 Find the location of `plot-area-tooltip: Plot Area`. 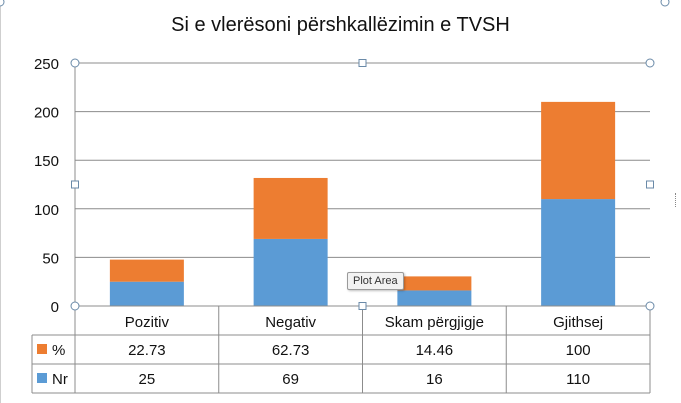

plot-area-tooltip: Plot Area is located at coordinates (375, 281).